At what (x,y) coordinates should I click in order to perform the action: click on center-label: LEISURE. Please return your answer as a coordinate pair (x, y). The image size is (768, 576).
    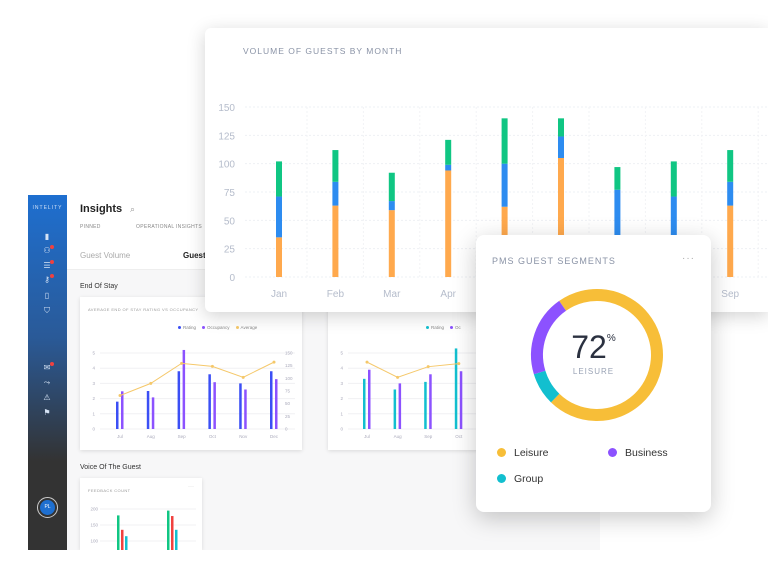
    Looking at the image, I should click on (593, 371).